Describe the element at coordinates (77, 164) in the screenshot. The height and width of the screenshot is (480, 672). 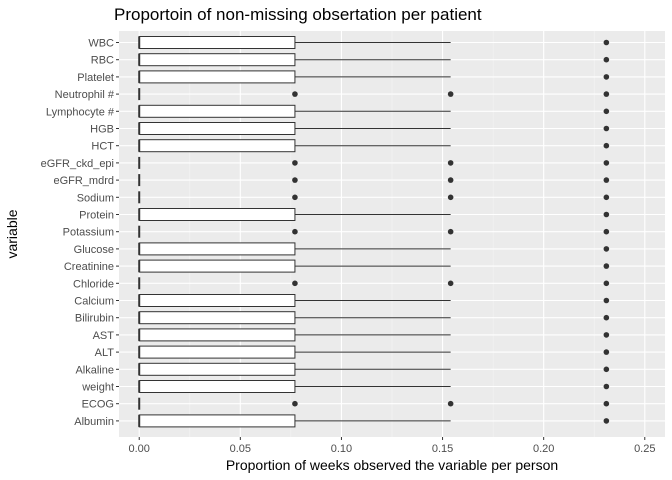
I see `y-tick-label: eGFR_ckd_epi` at that location.